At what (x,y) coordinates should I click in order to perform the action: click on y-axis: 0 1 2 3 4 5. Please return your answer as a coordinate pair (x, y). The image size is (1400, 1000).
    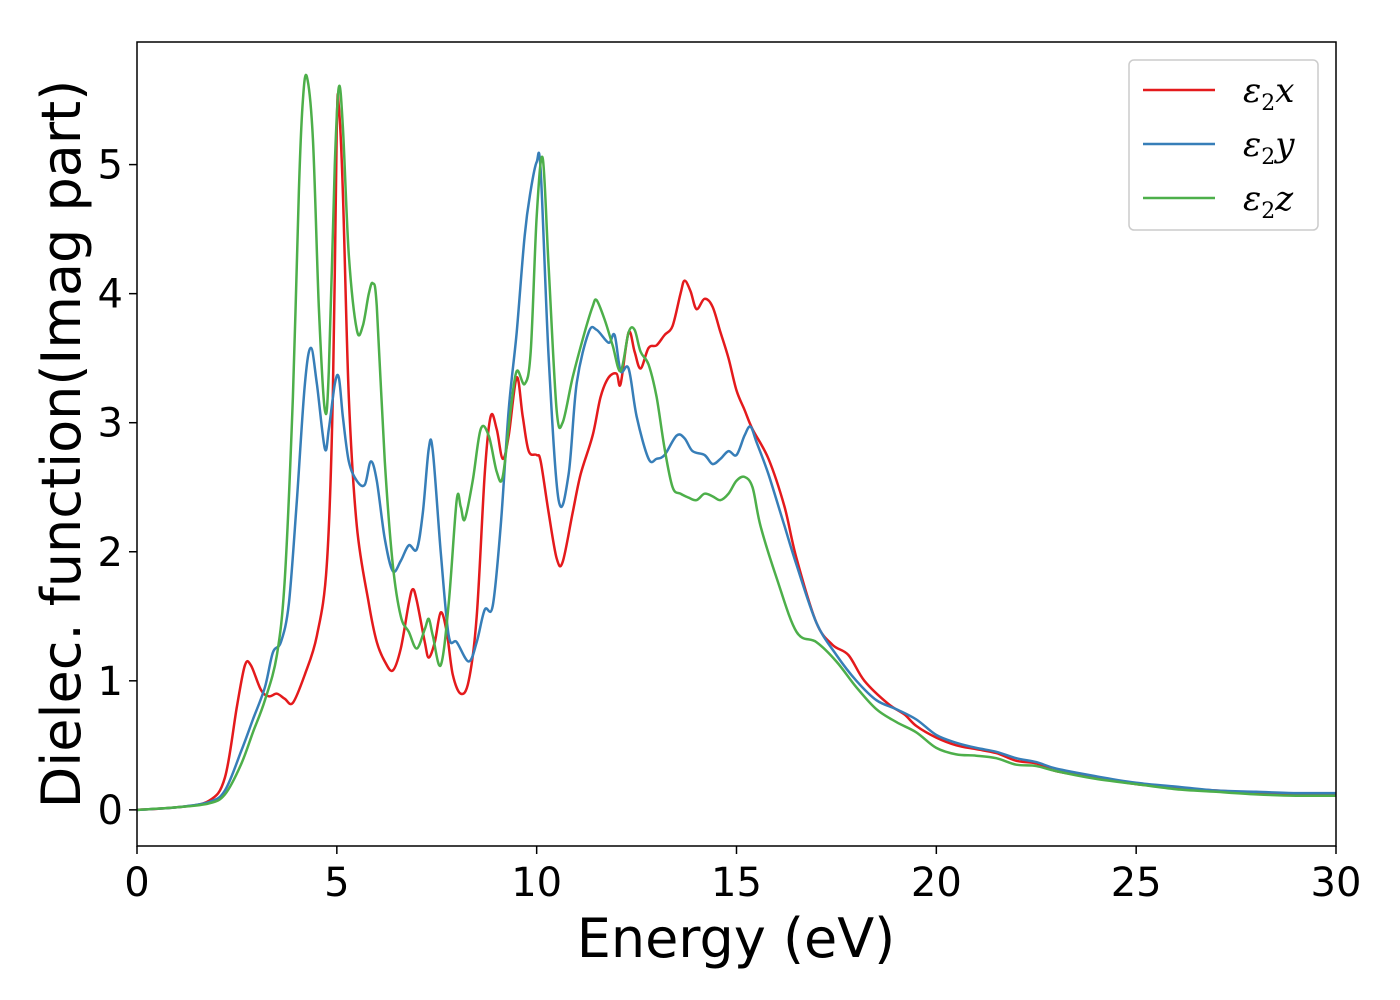
    Looking at the image, I should click on (117, 488).